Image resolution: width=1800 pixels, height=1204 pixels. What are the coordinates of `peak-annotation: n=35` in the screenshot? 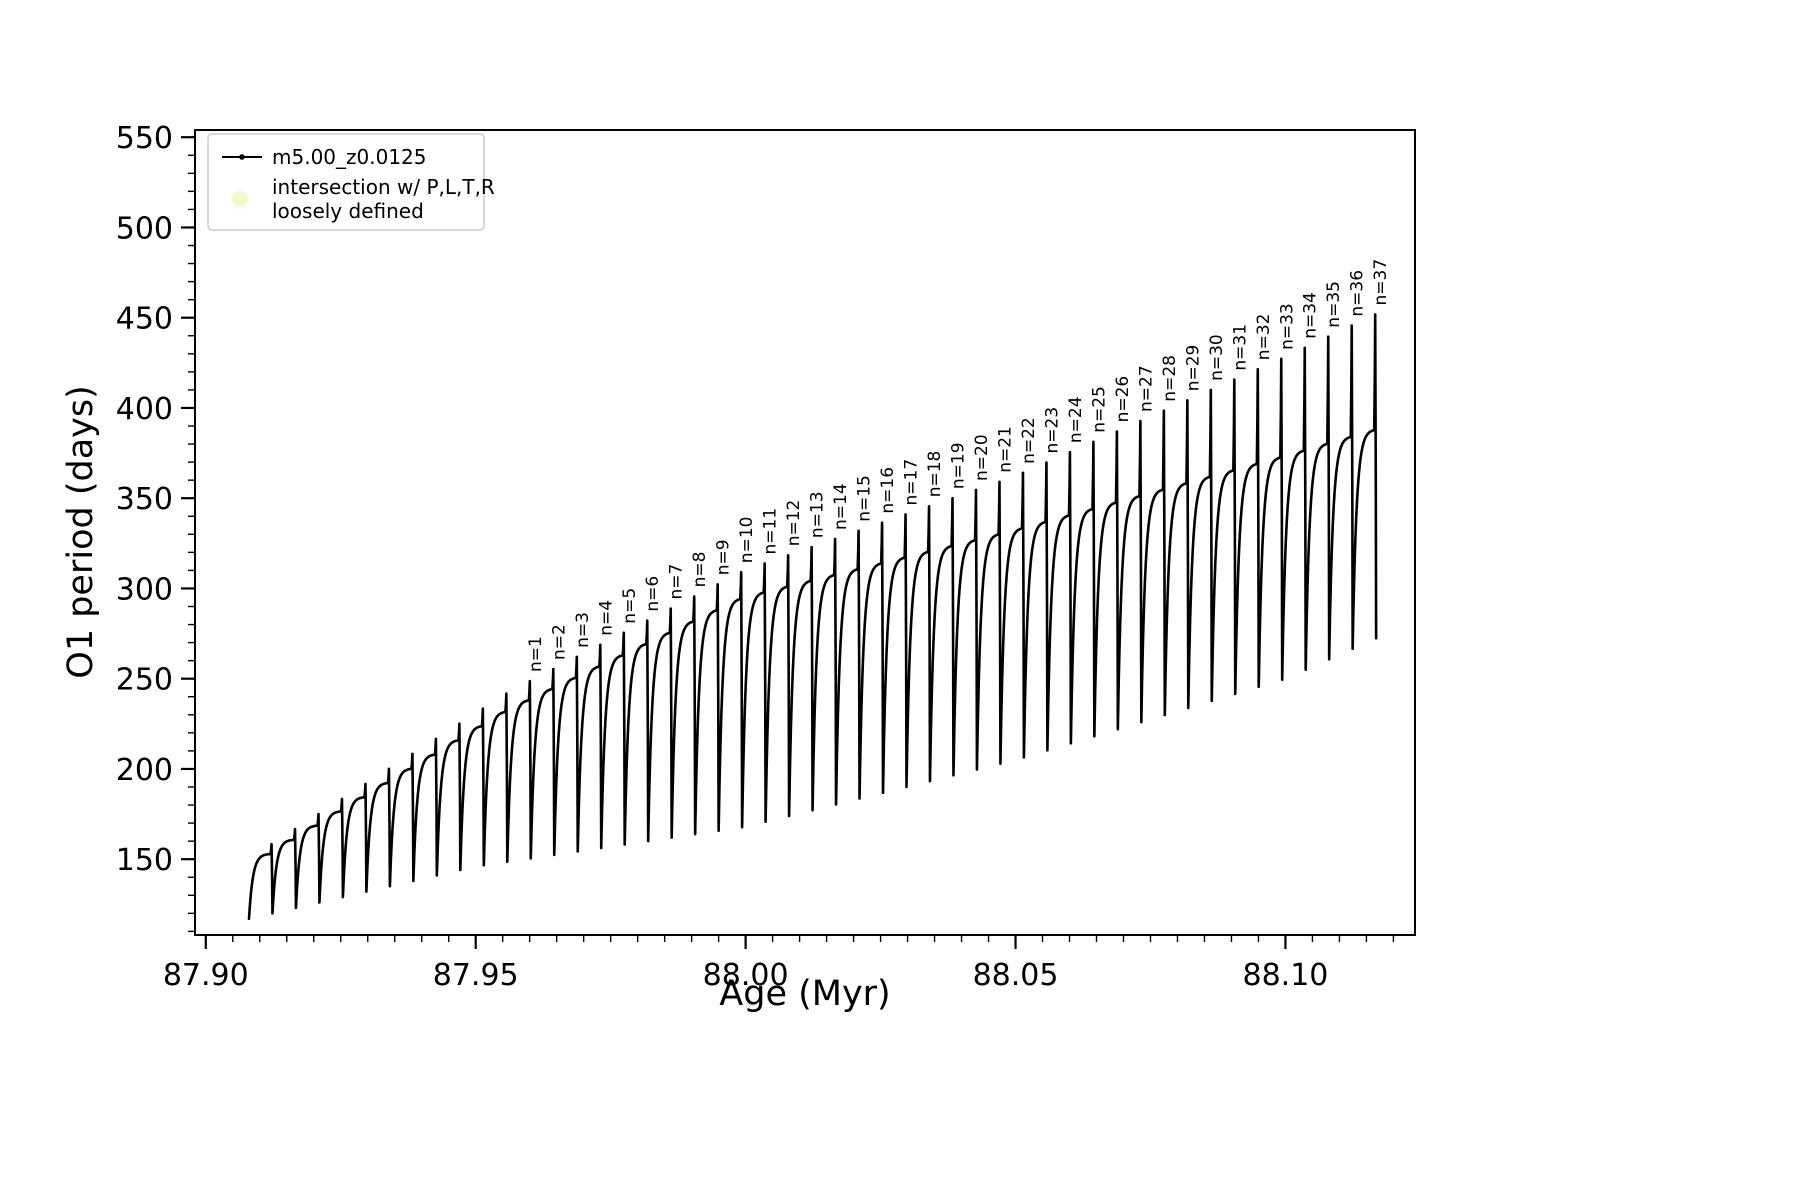 It's located at (1334, 304).